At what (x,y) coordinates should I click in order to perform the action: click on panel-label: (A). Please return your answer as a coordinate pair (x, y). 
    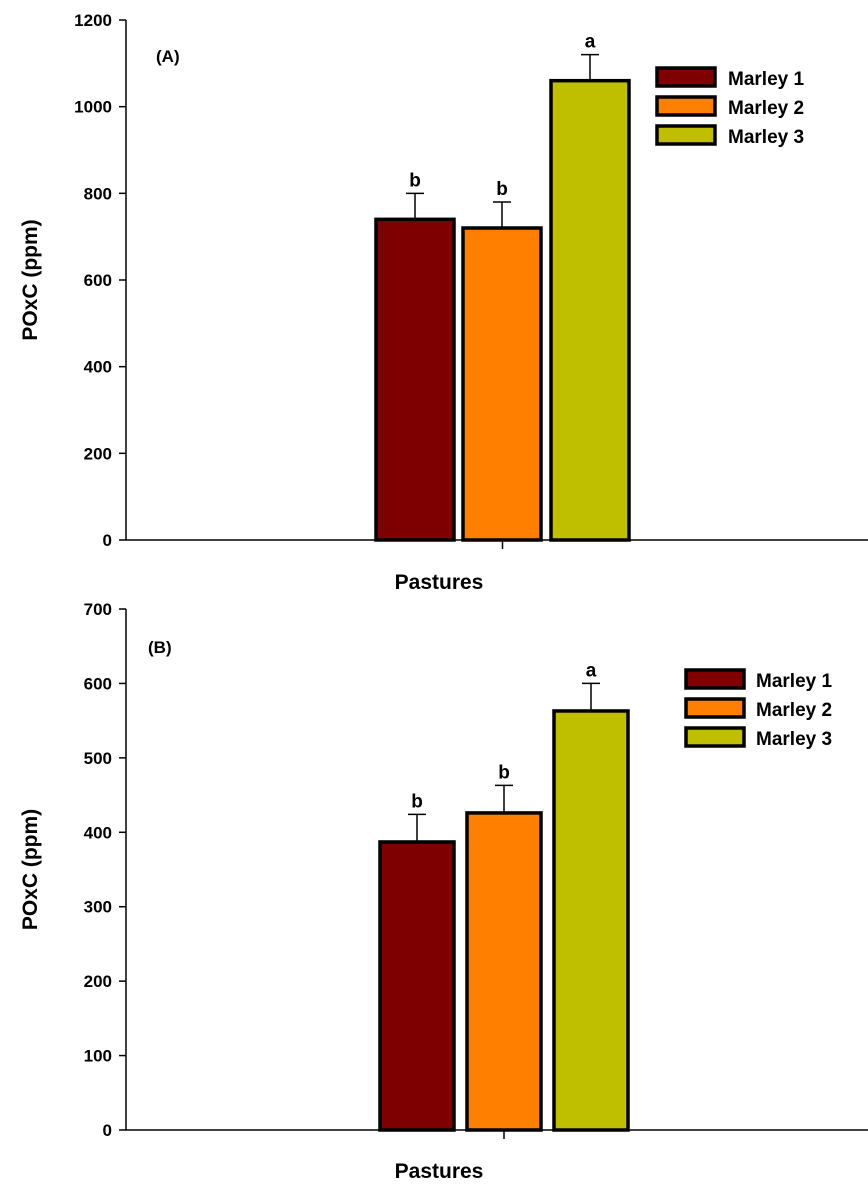
    Looking at the image, I should click on (168, 56).